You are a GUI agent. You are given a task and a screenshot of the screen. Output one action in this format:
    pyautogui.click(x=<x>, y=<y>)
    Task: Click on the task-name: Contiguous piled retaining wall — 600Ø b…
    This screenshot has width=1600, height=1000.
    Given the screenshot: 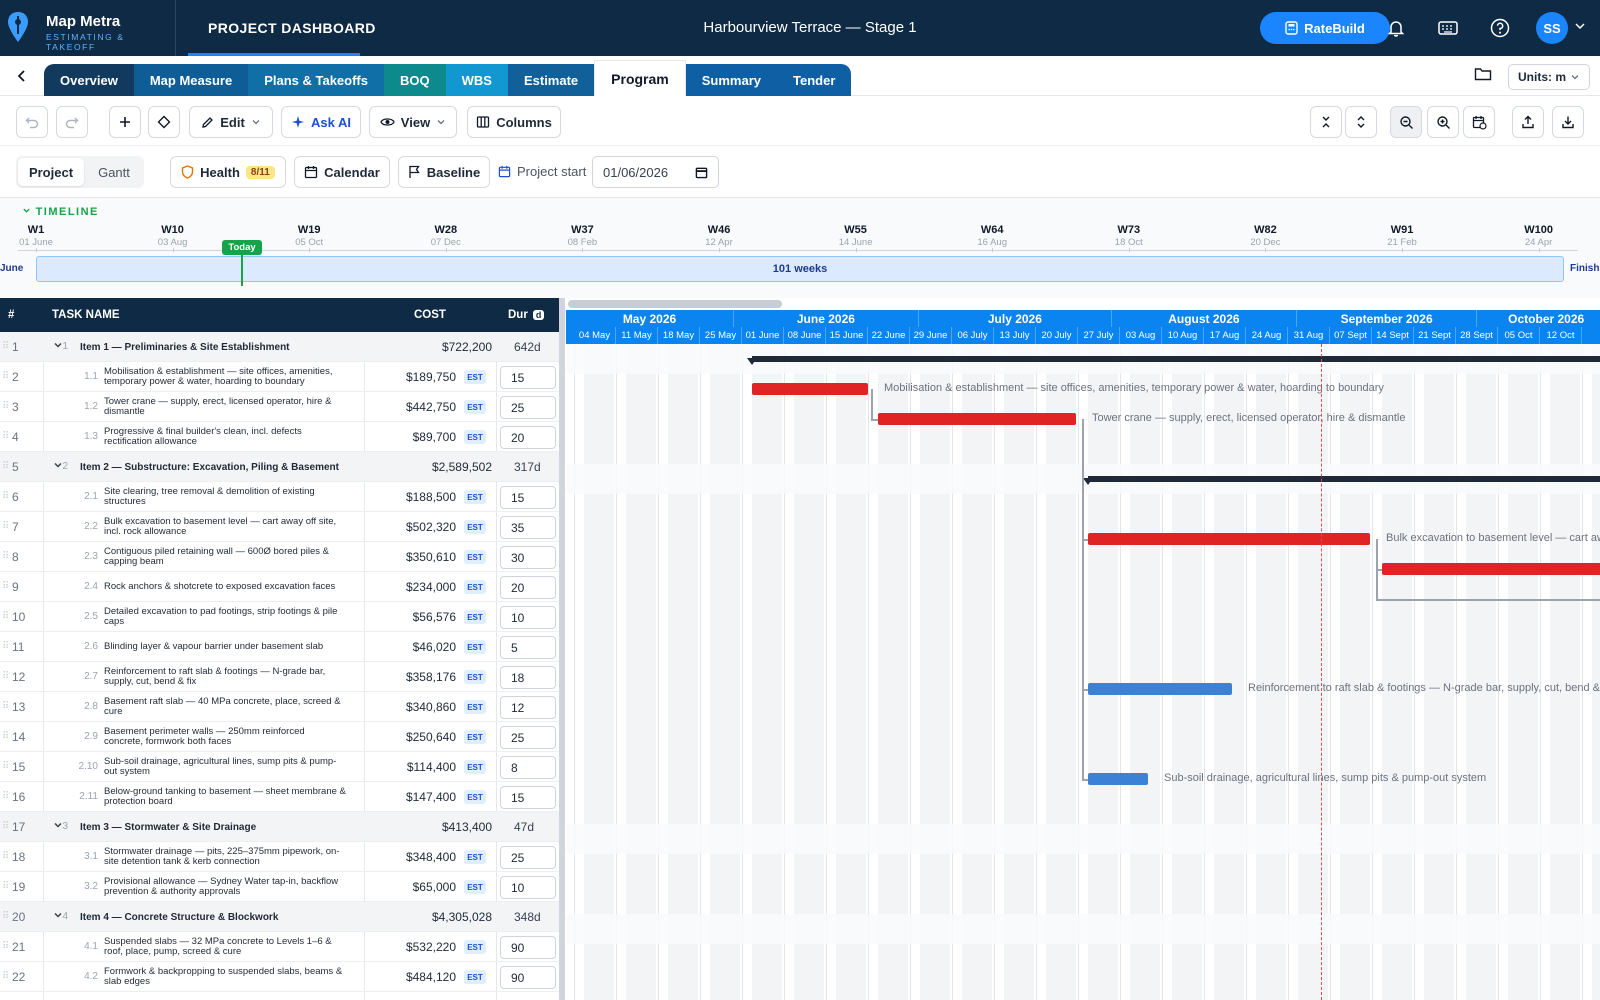 What is the action you would take?
    pyautogui.click(x=216, y=556)
    